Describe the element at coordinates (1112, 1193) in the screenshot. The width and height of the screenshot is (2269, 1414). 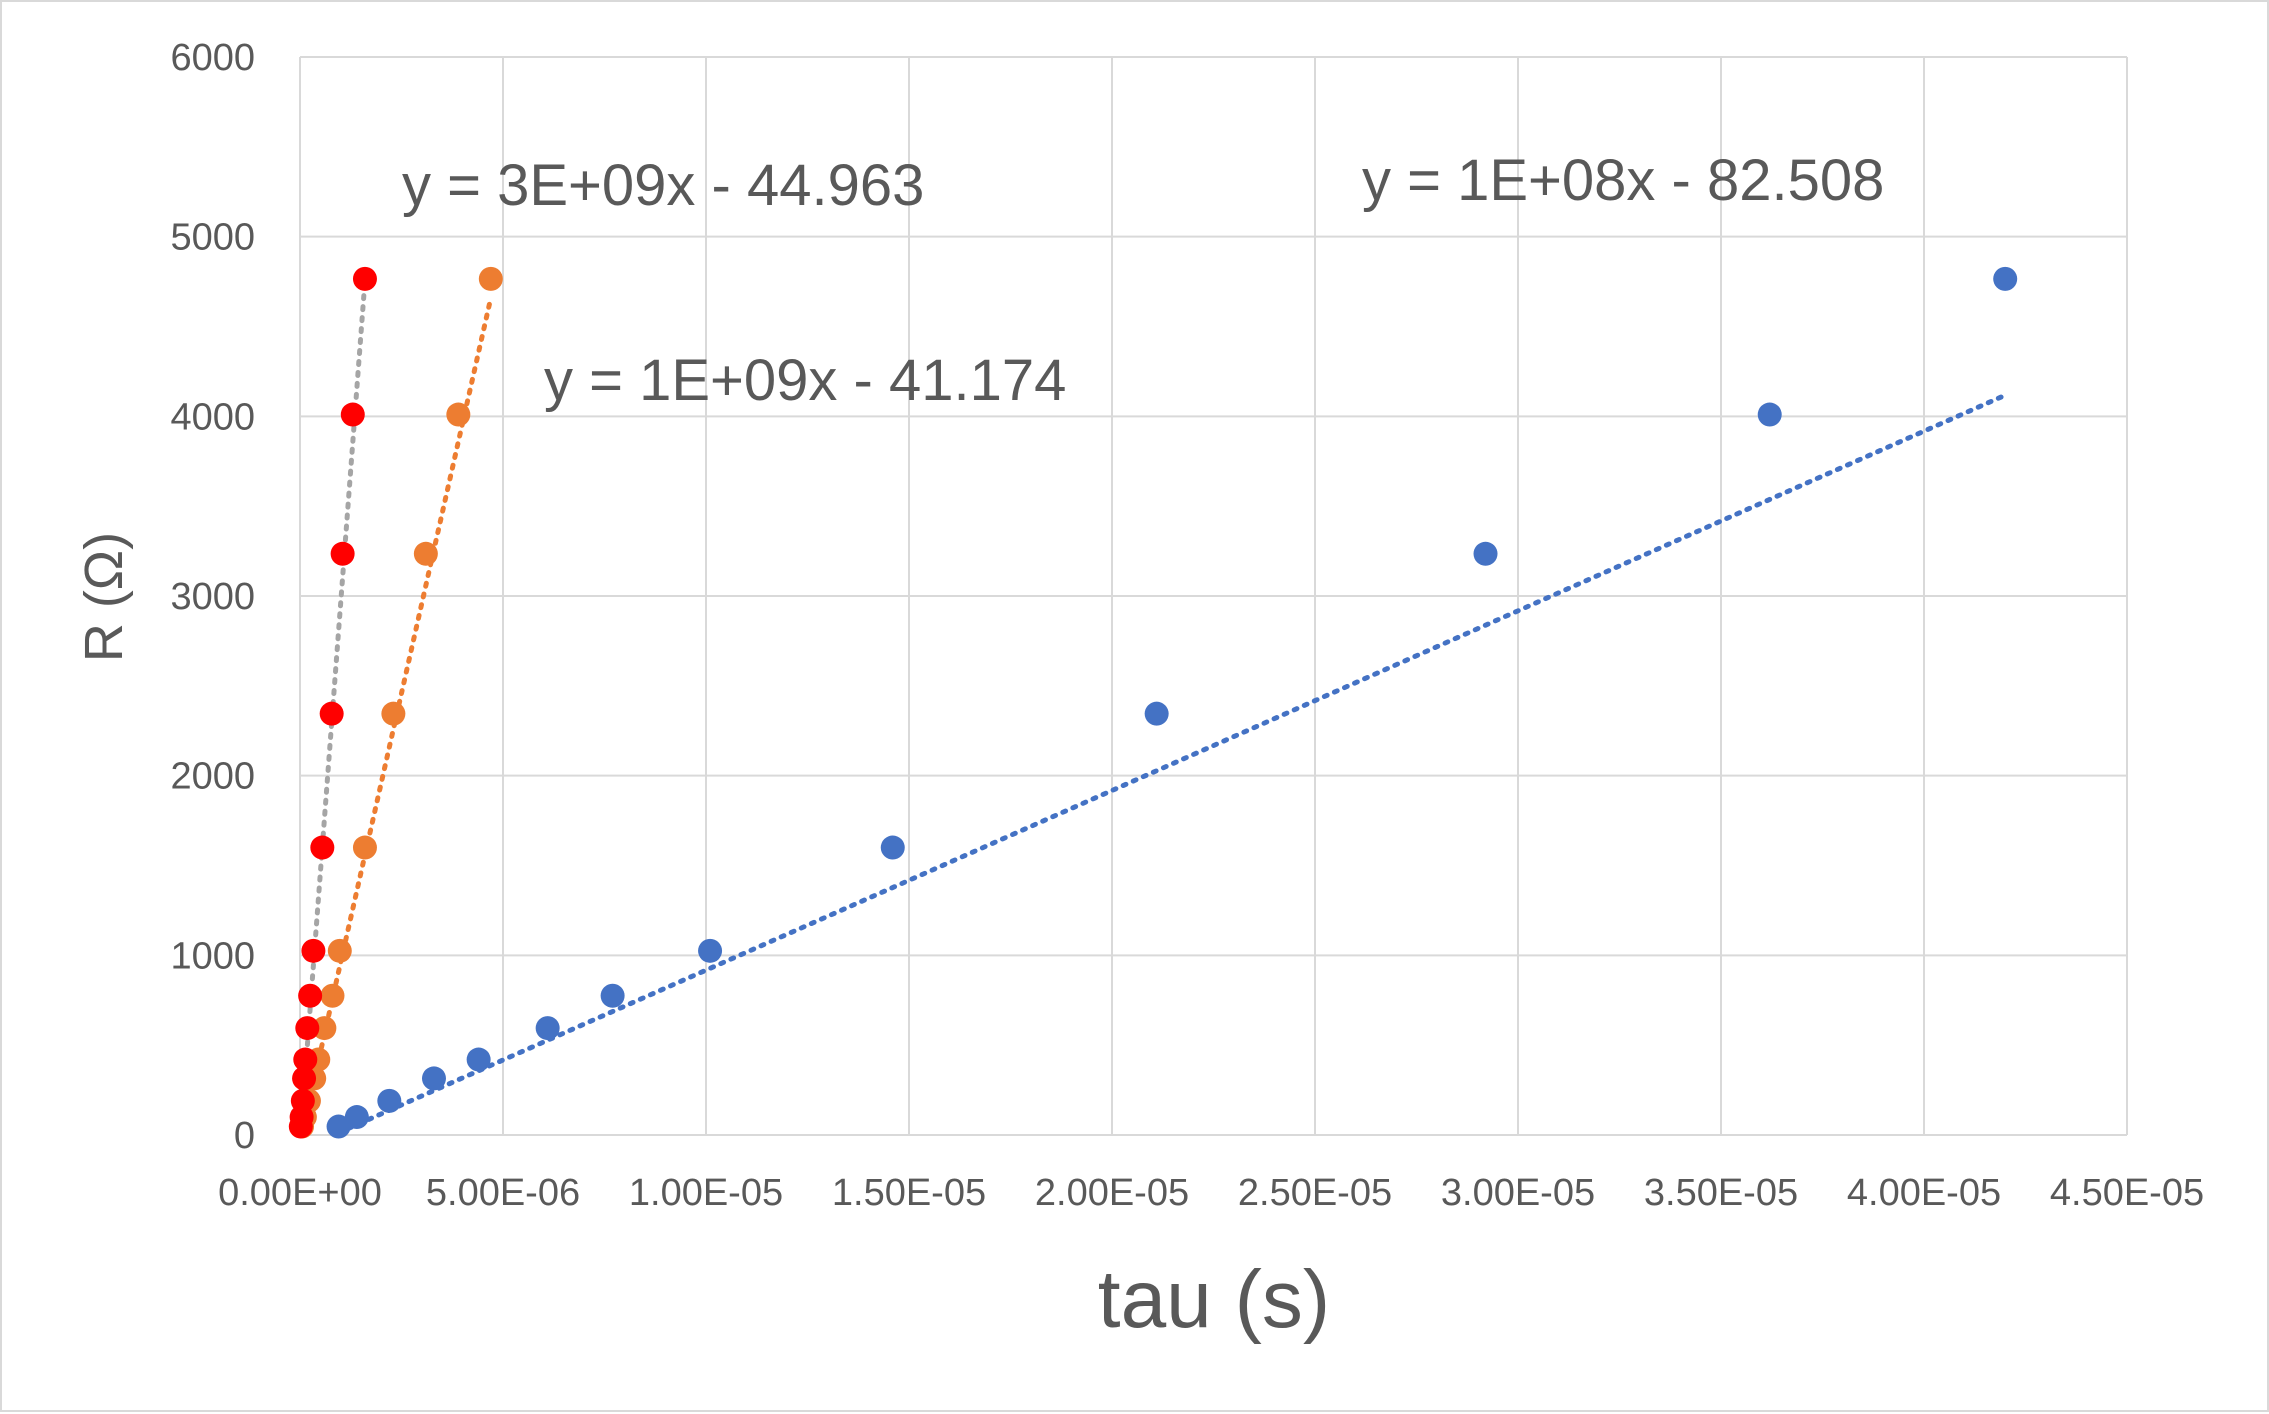
I see `x-tick-label: 2.00E-05` at that location.